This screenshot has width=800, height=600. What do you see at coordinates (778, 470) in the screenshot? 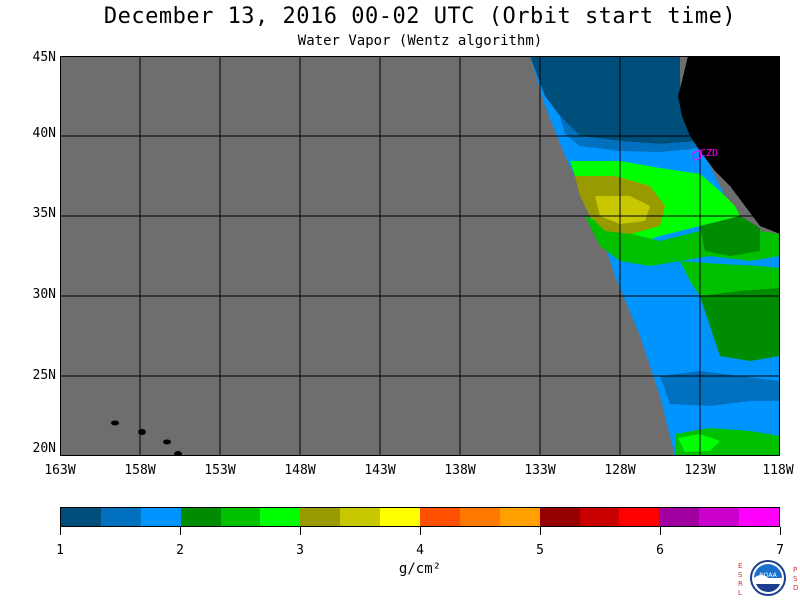
I see `lon-label-118w: 118W` at bounding box center [778, 470].